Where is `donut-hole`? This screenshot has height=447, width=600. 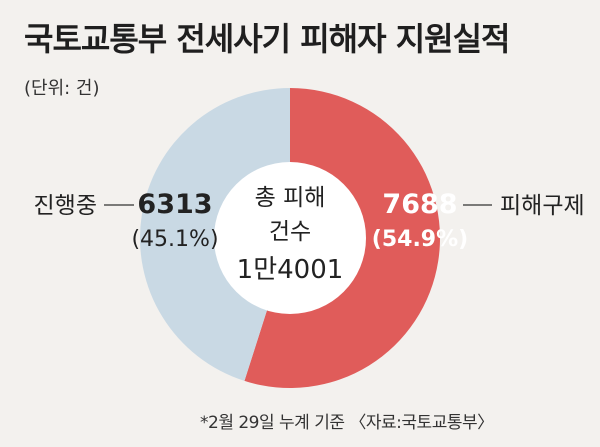 donut-hole is located at coordinates (290, 238).